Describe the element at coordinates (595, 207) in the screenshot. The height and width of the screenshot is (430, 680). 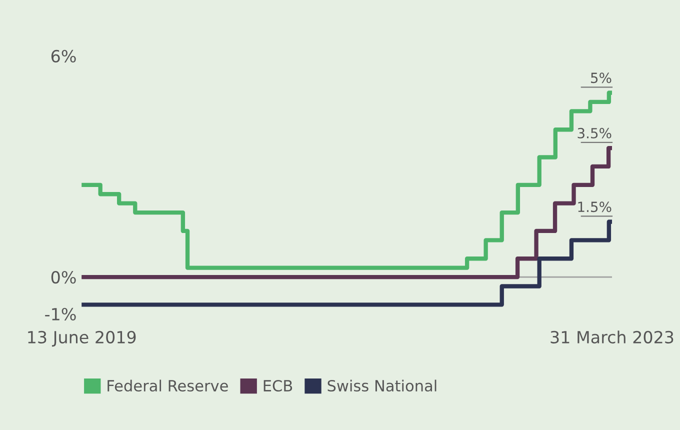
I see `annotation: 1.5%` at that location.